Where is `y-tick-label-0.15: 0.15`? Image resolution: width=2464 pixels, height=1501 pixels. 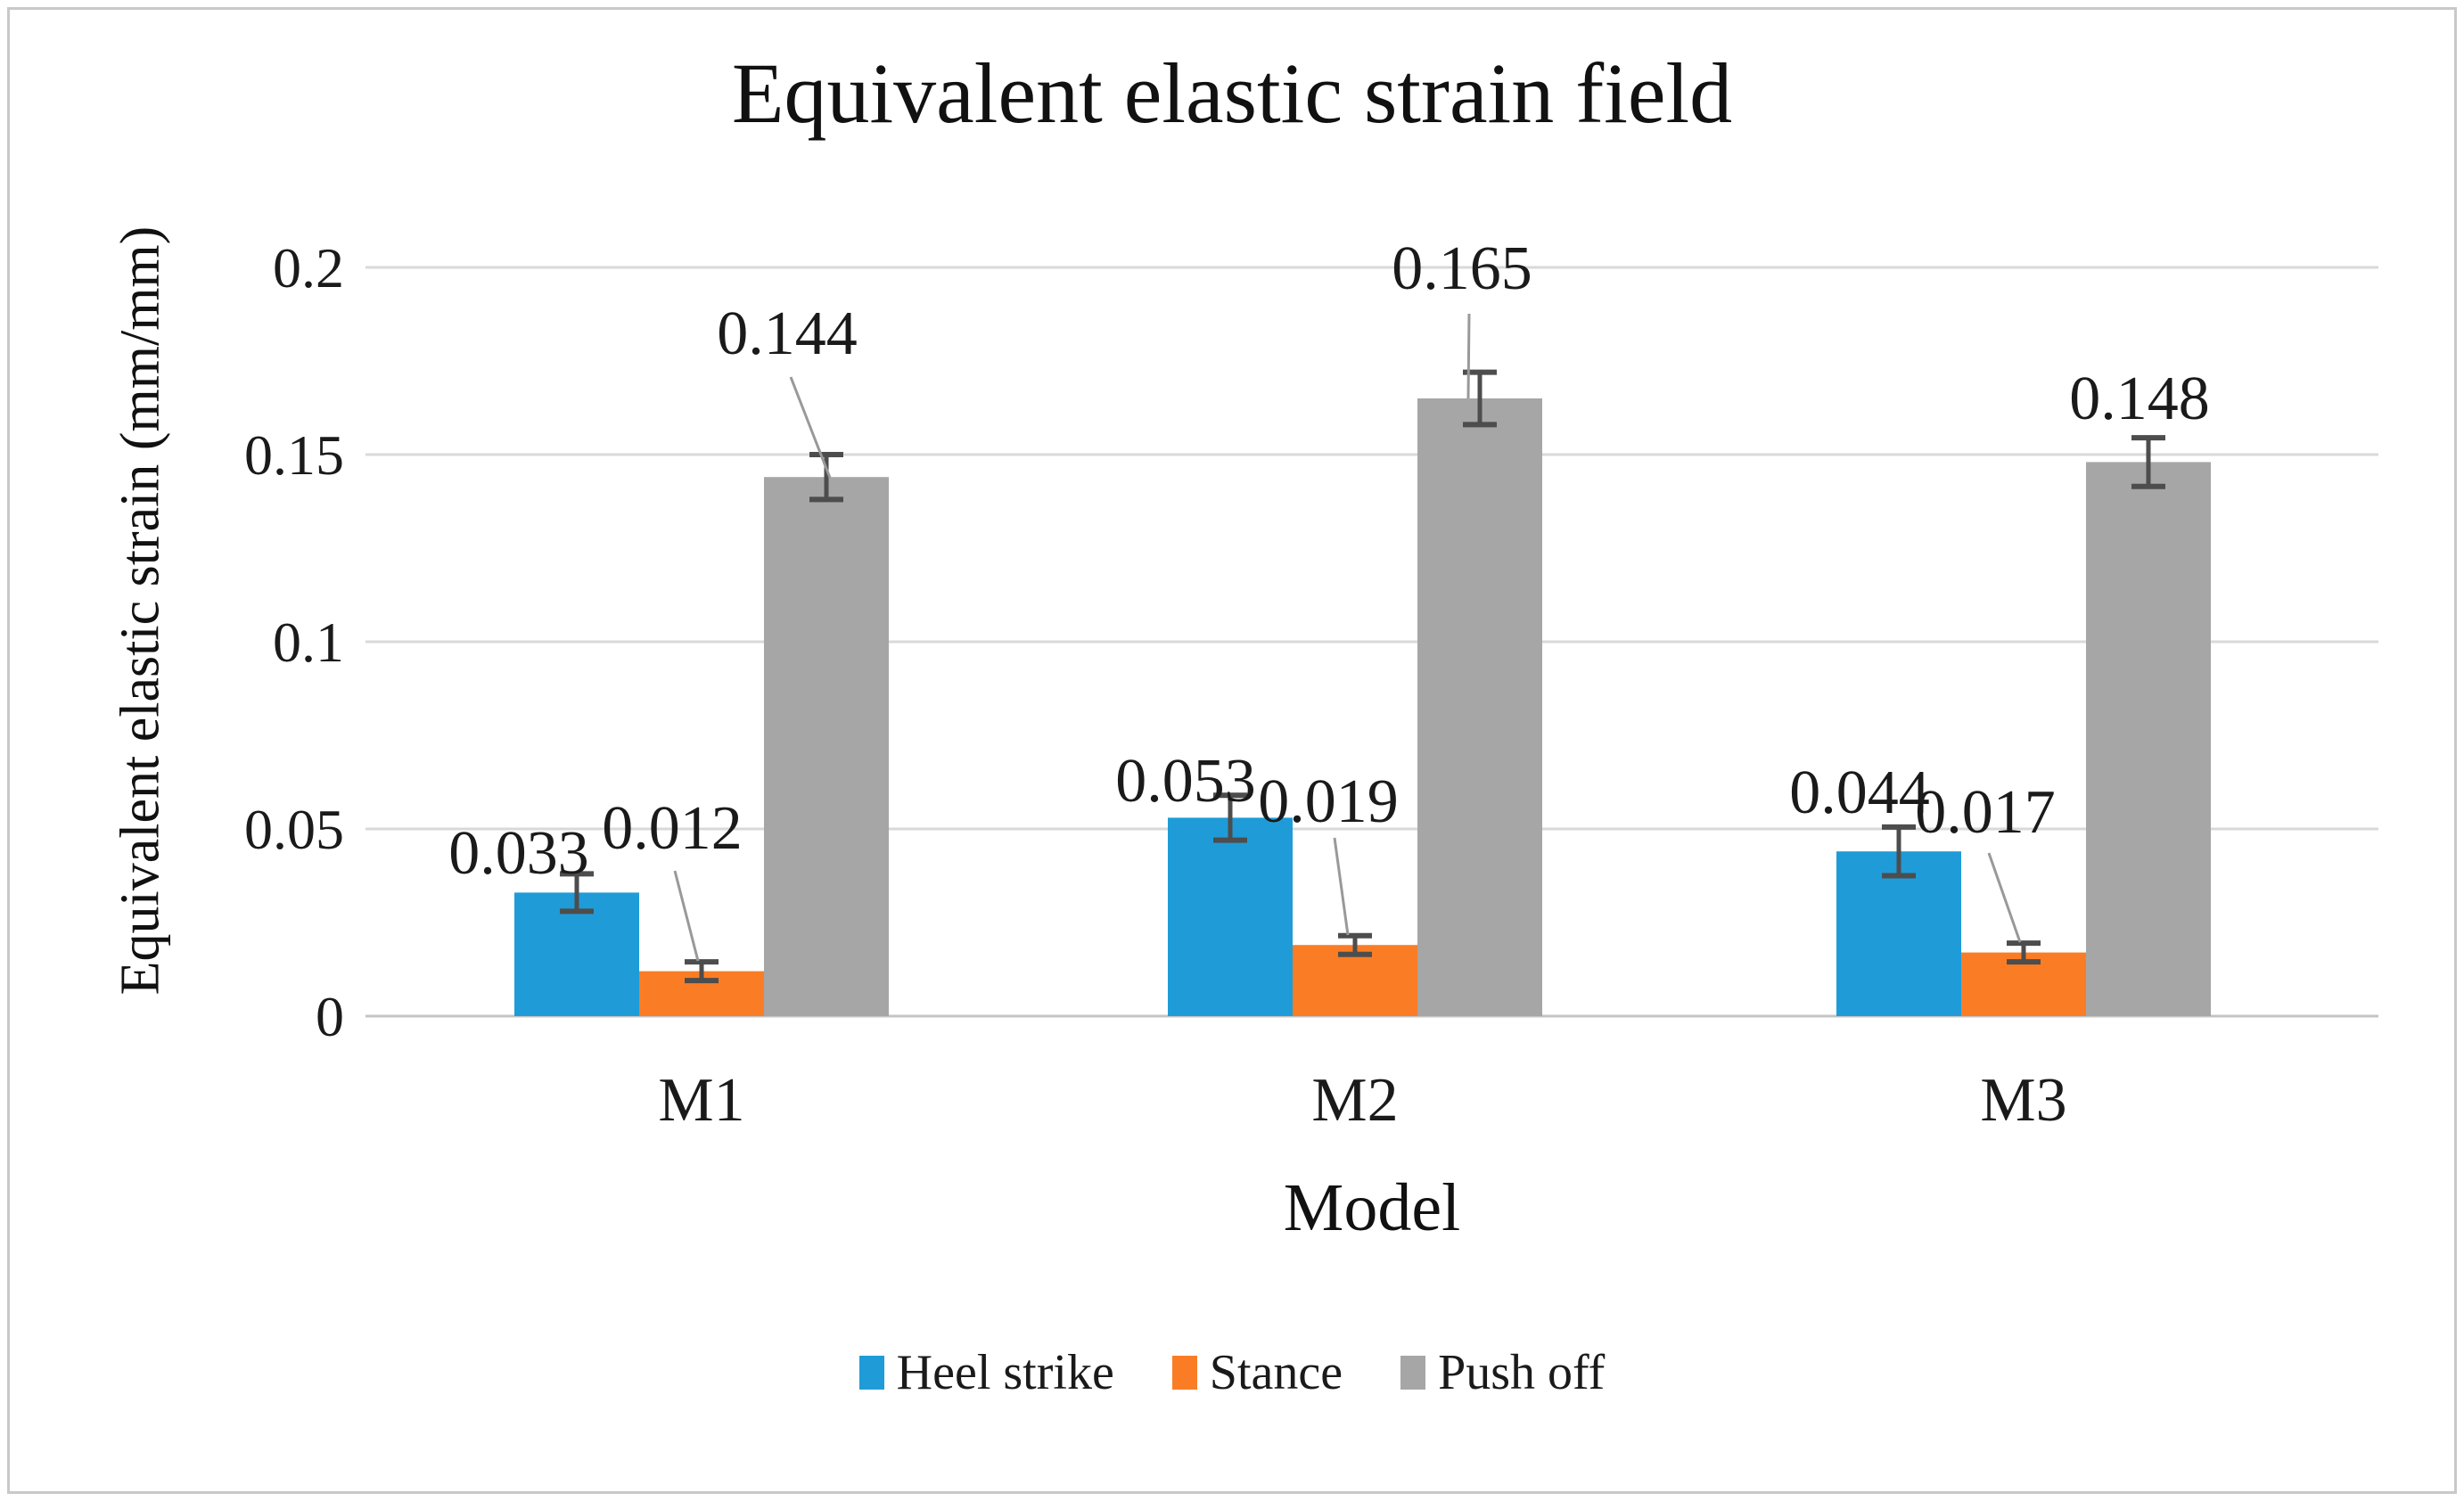 y-tick-label-0.15: 0.15 is located at coordinates (294, 455).